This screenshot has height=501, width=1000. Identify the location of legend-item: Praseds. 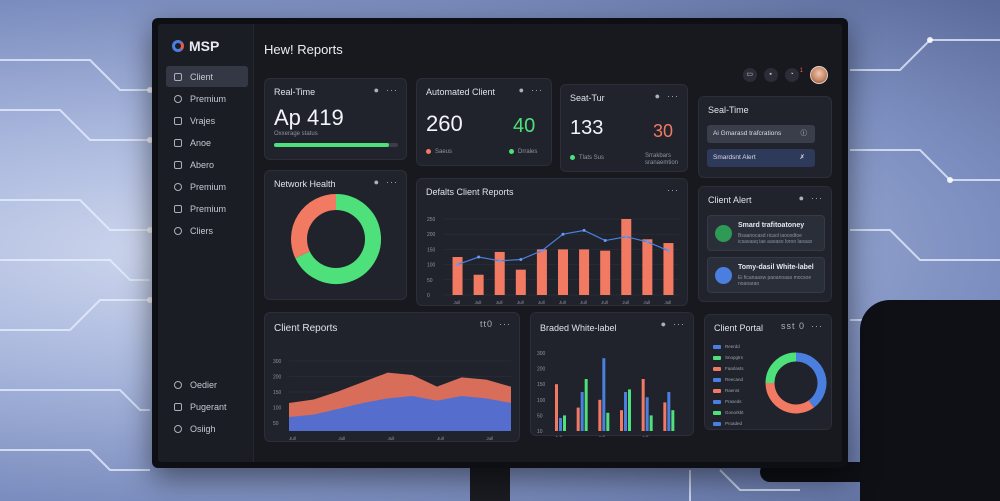
(728, 401).